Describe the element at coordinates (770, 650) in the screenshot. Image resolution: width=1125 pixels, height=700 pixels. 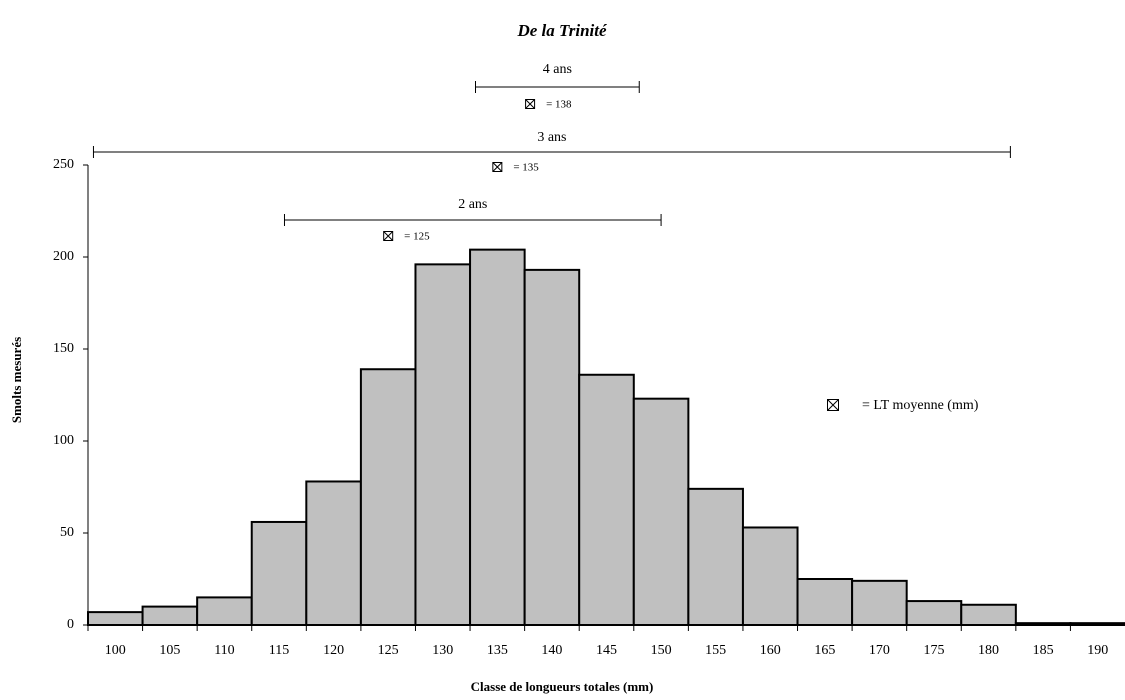
I see `x-tick-label: 160` at that location.